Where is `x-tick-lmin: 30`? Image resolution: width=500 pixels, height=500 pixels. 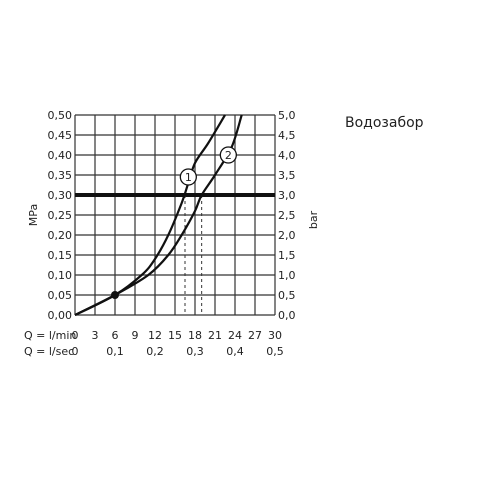 x-tick-lmin: 30 is located at coordinates (275, 335).